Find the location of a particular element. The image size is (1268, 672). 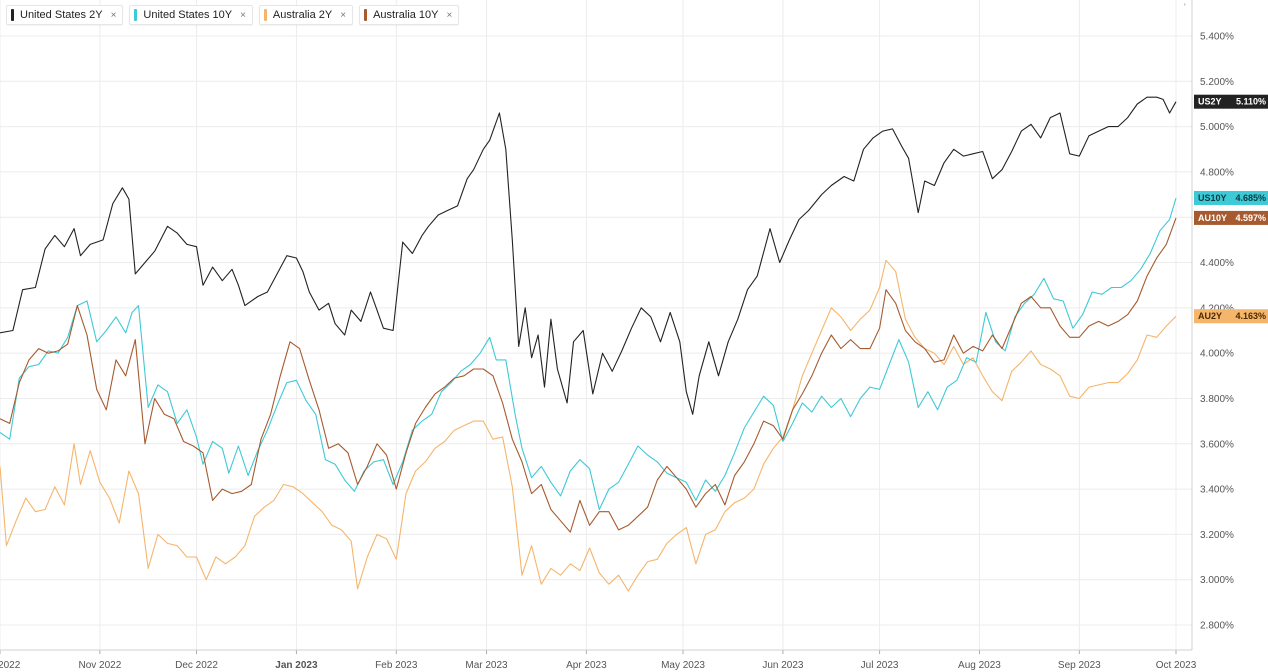

y-tick-label: 5.000% is located at coordinates (1217, 127).